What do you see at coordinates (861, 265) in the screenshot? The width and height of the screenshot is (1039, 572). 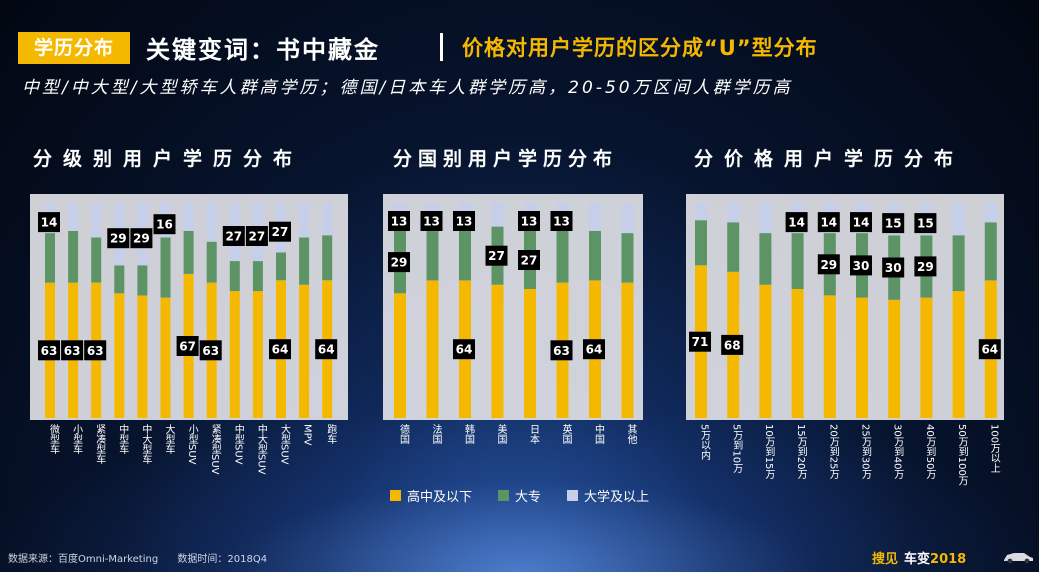 I see `data-label: 30` at bounding box center [861, 265].